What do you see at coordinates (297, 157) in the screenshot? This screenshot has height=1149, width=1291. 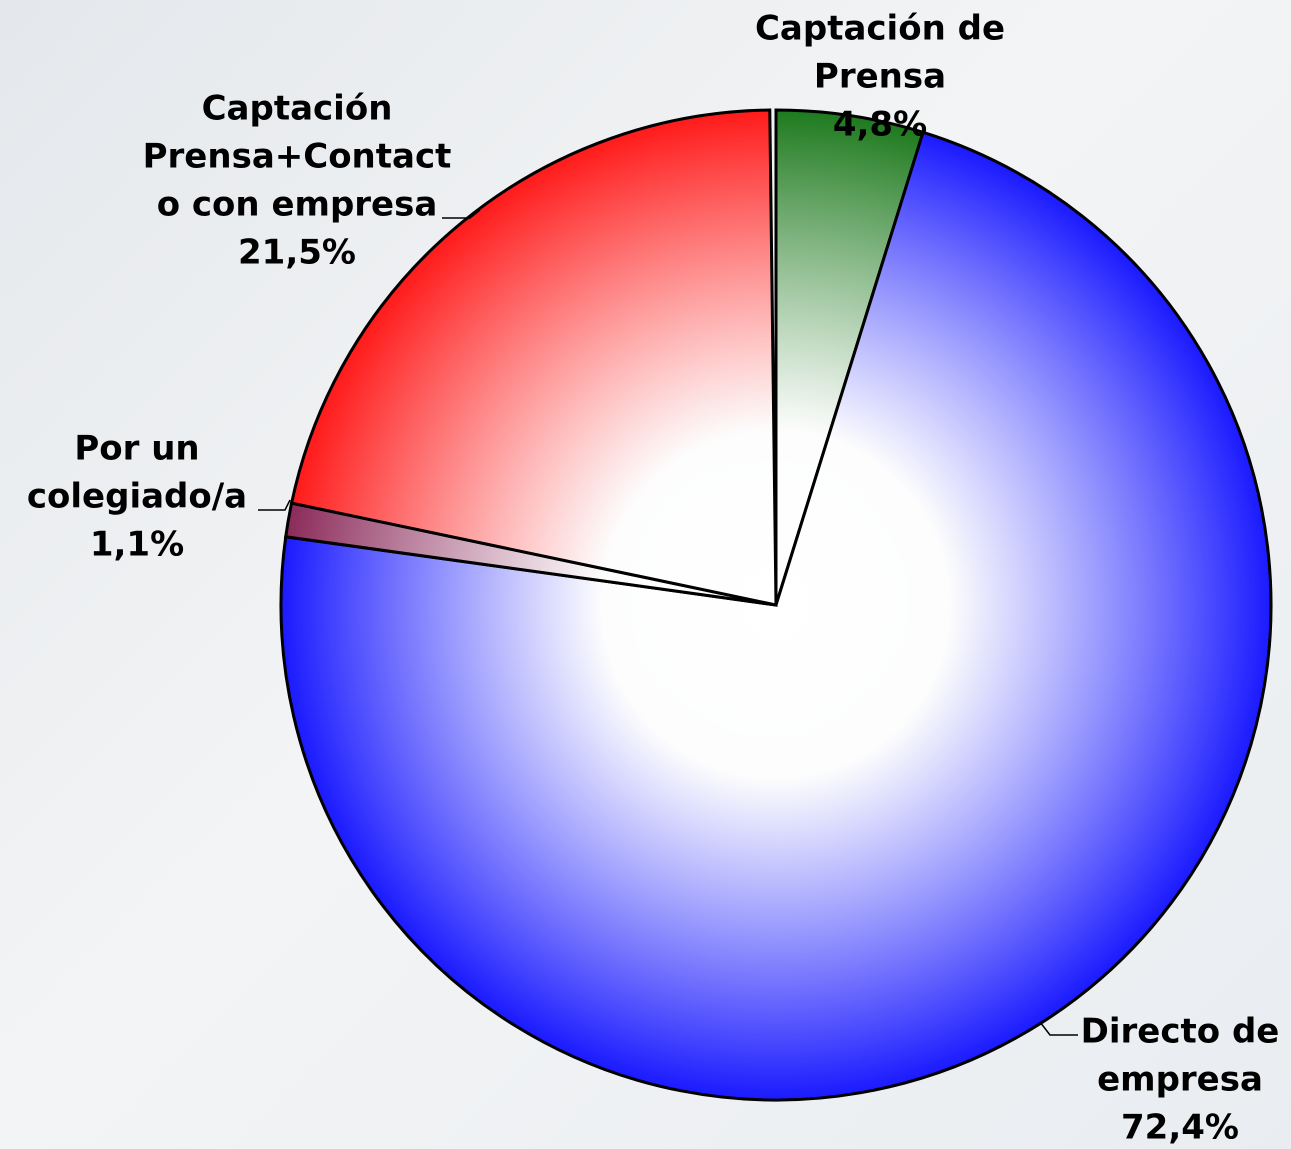 I see `slice-label: Captación Prensa+Contact o con empresa` at bounding box center [297, 157].